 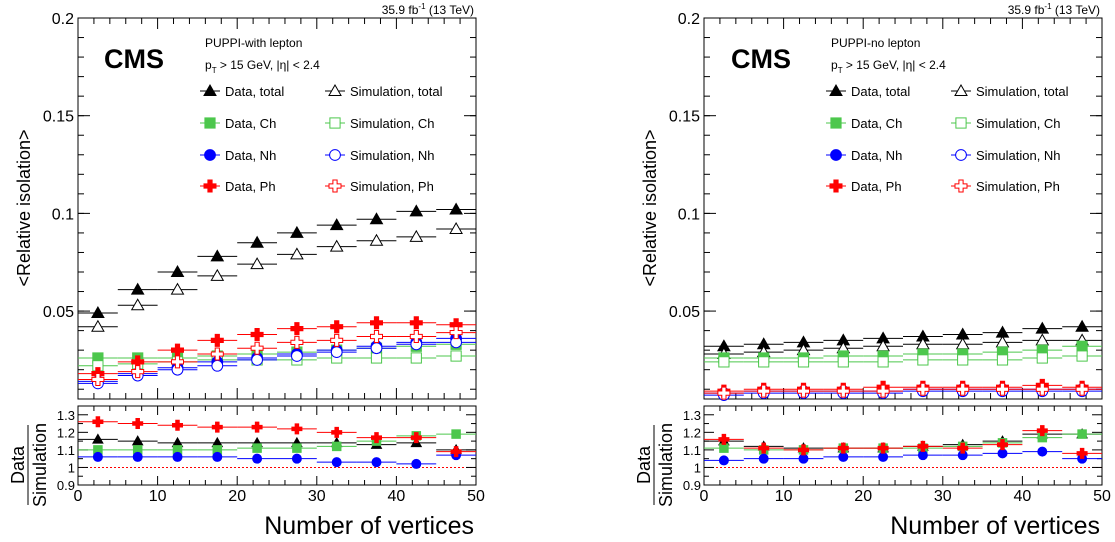 What do you see at coordinates (644, 464) in the screenshot?
I see `ratio-label-data: Data` at bounding box center [644, 464].